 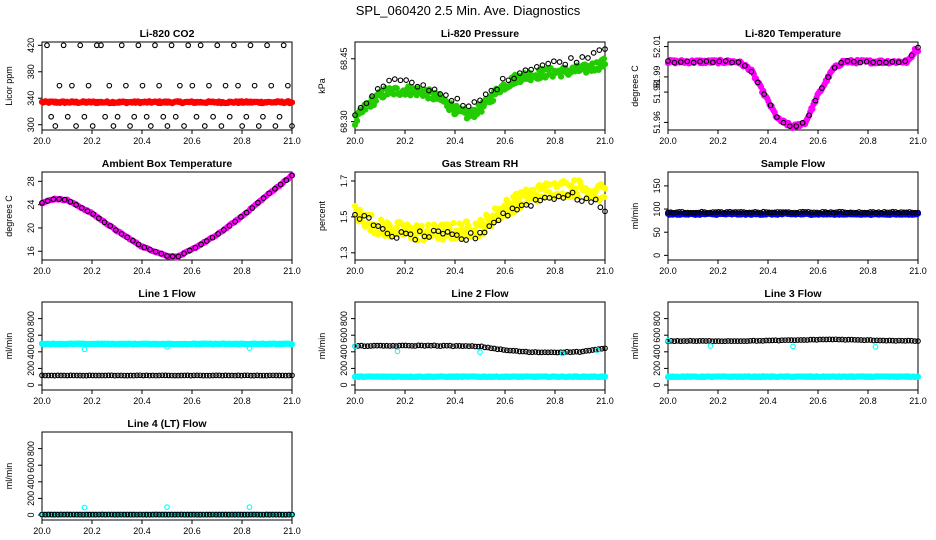 What do you see at coordinates (167, 216) in the screenshot?
I see `plot-frame` at bounding box center [167, 216].